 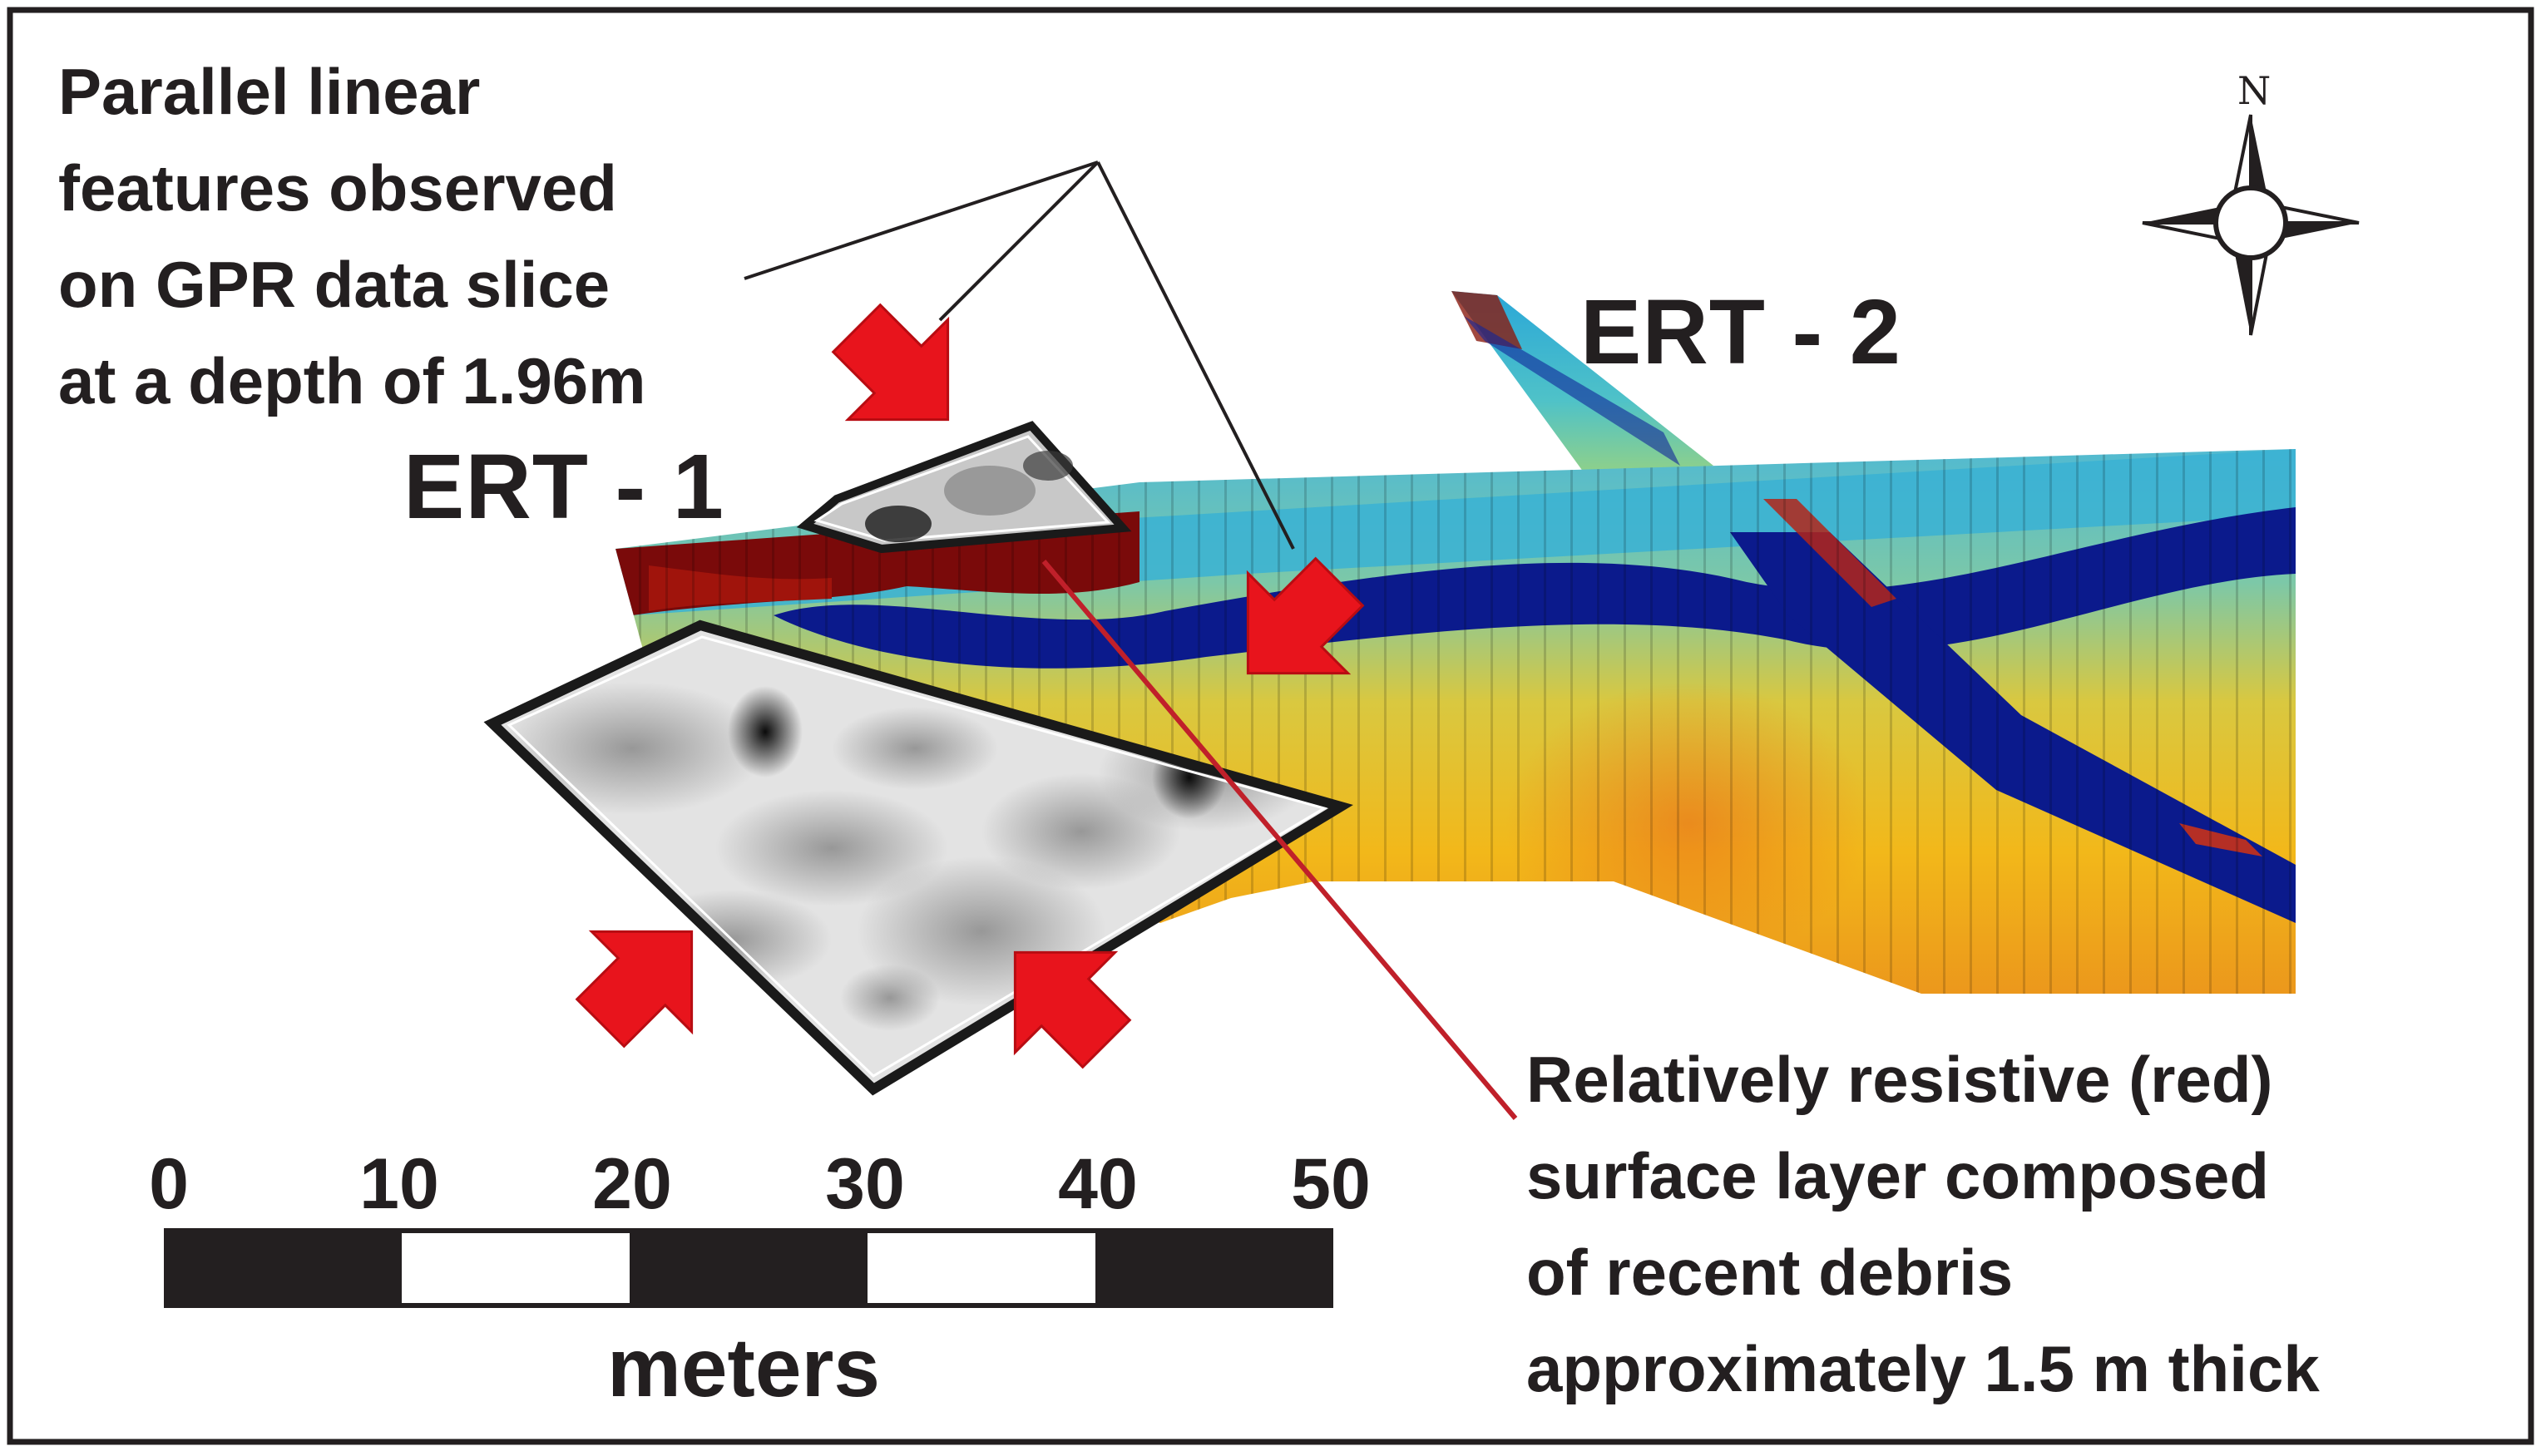 What do you see at coordinates (1899, 1079) in the screenshot?
I see `surface-callout-line-1: Relatively resistive (red)` at bounding box center [1899, 1079].